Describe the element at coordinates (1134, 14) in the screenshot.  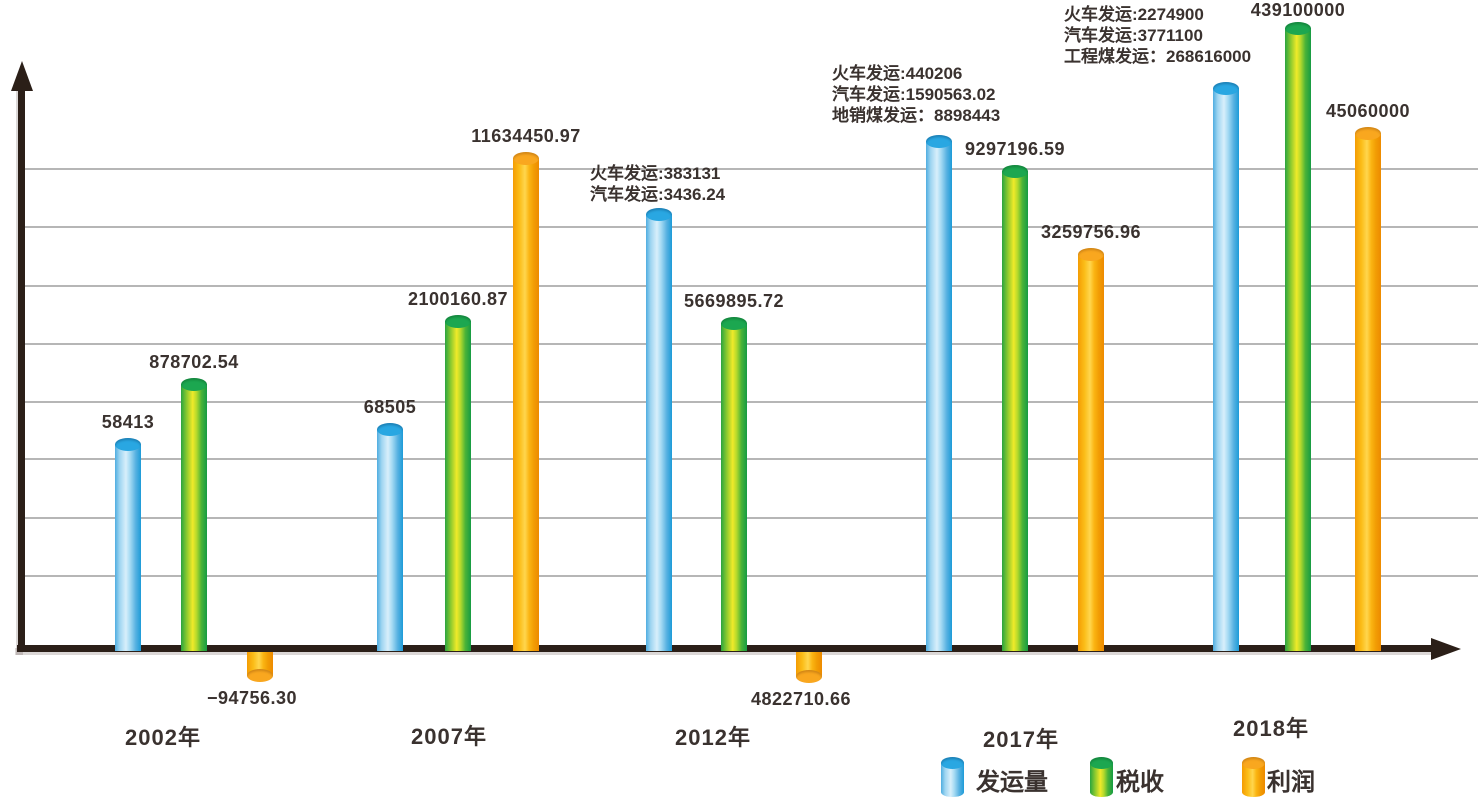
I see `annotation-line-shipment-2018-0: 火车发运:2274900` at that location.